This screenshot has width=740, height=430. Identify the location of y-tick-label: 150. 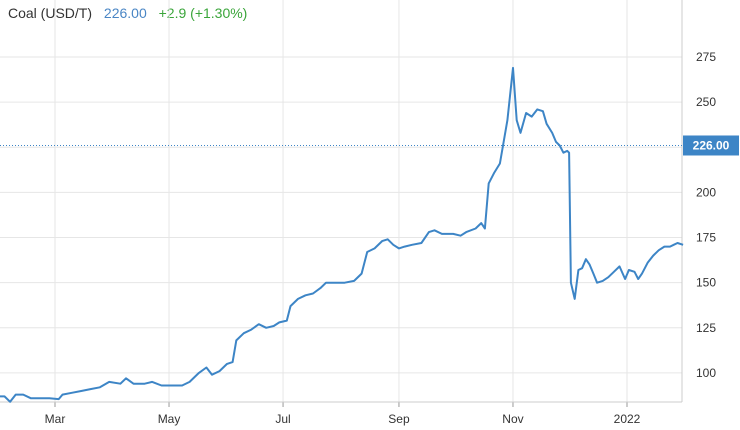
(706, 283).